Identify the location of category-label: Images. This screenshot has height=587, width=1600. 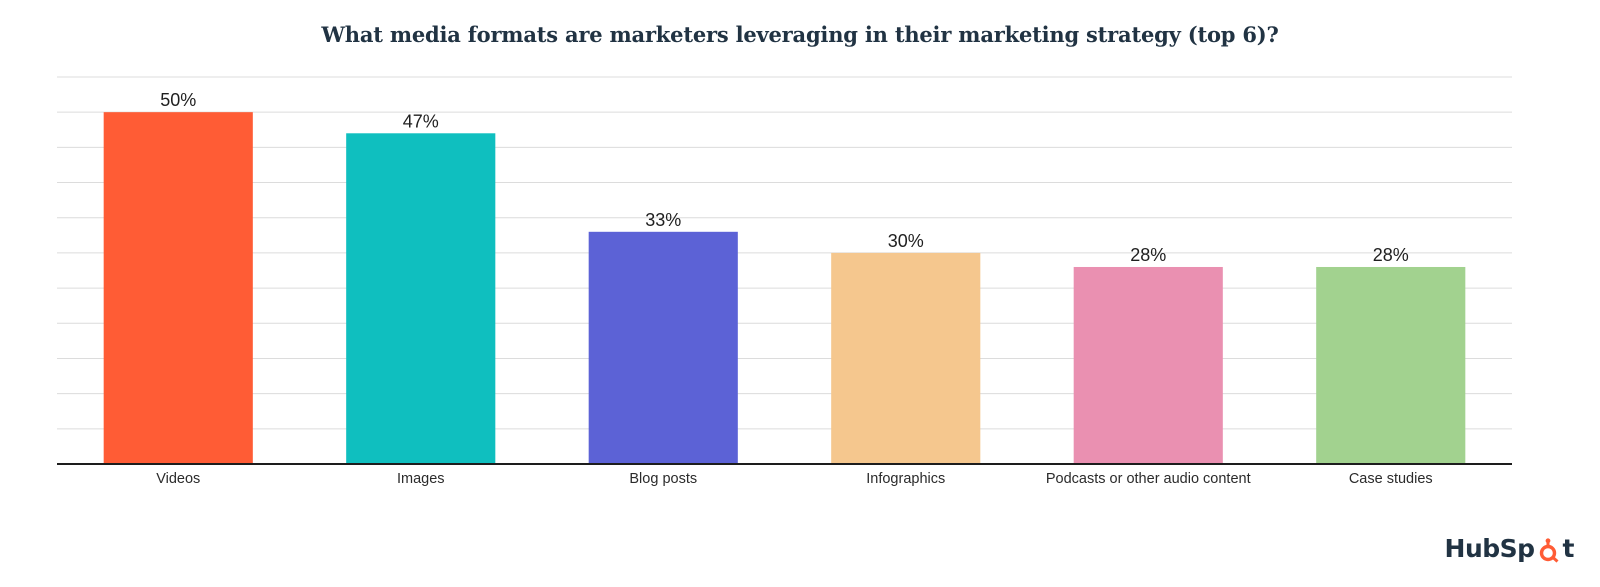
(421, 479).